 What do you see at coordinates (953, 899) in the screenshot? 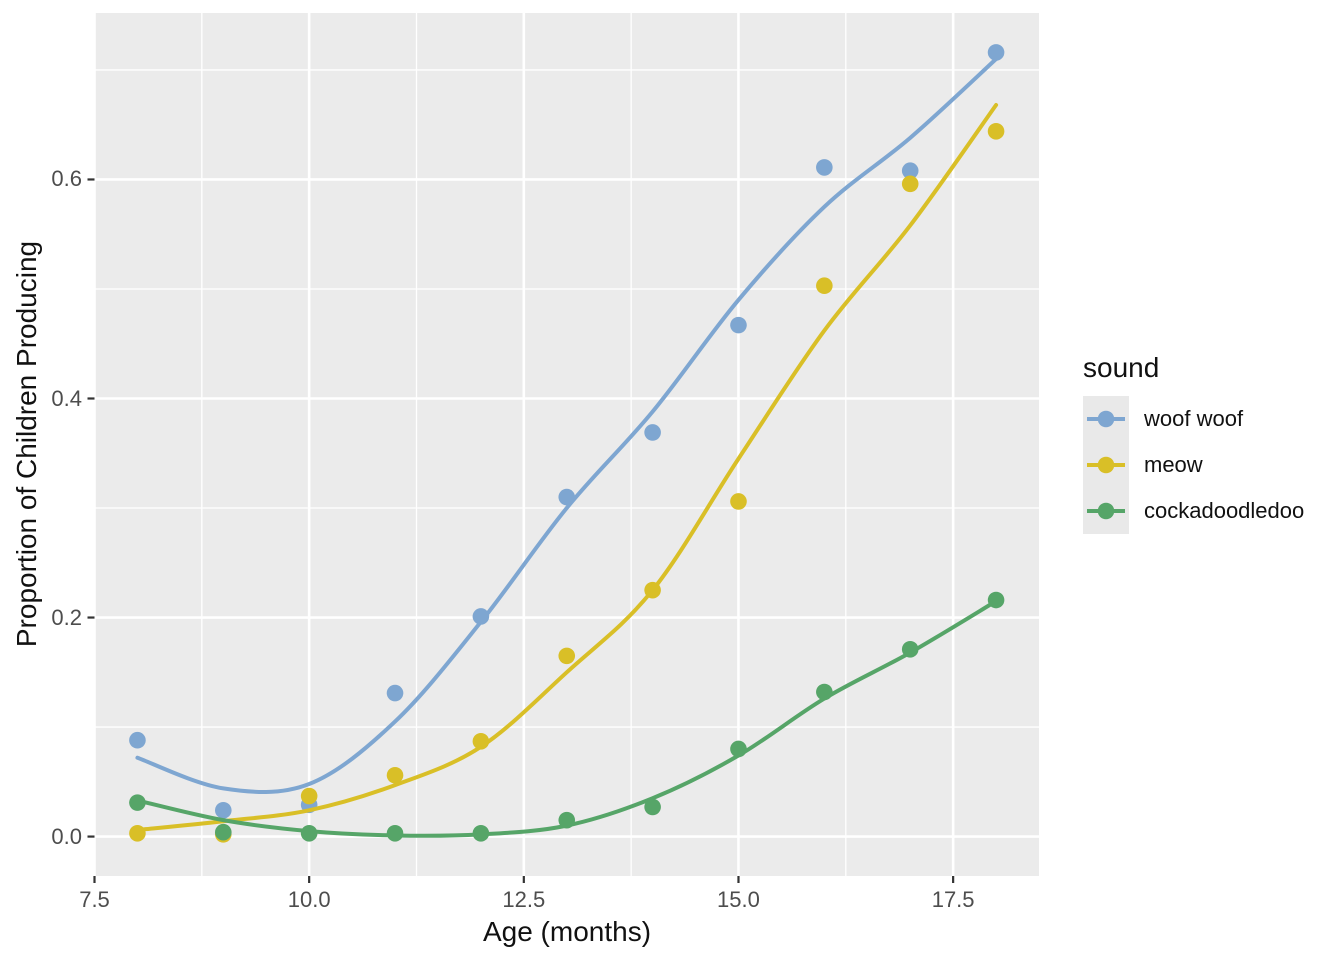
I see `x-axis-tick-label: 17.5` at bounding box center [953, 899].